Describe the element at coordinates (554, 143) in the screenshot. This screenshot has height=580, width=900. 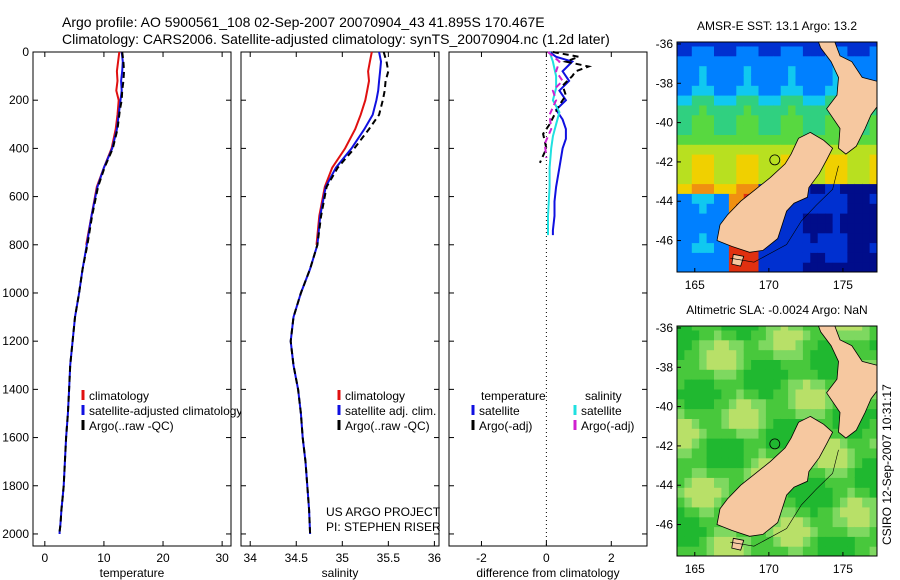
I see `series-line-salinity-satellite` at that location.